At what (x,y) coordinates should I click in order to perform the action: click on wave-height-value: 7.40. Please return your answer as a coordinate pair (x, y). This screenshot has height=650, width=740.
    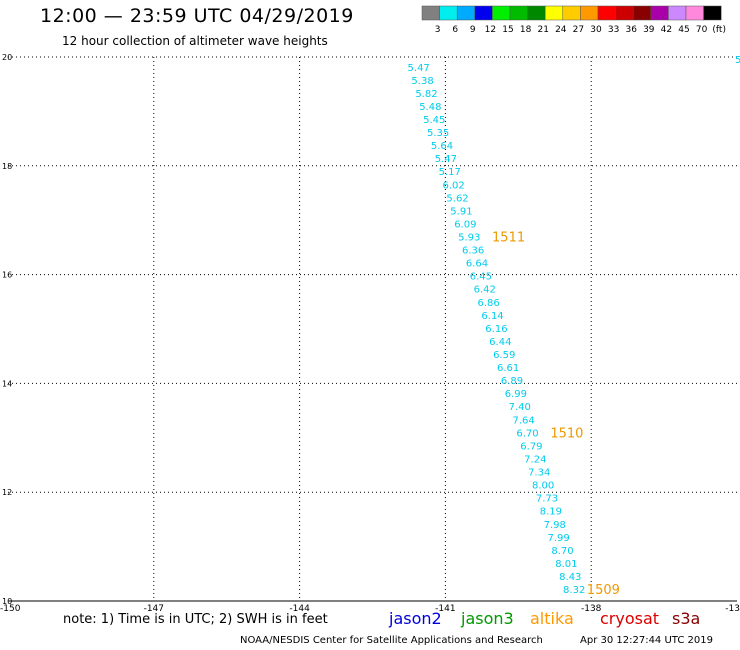
    Looking at the image, I should click on (520, 407).